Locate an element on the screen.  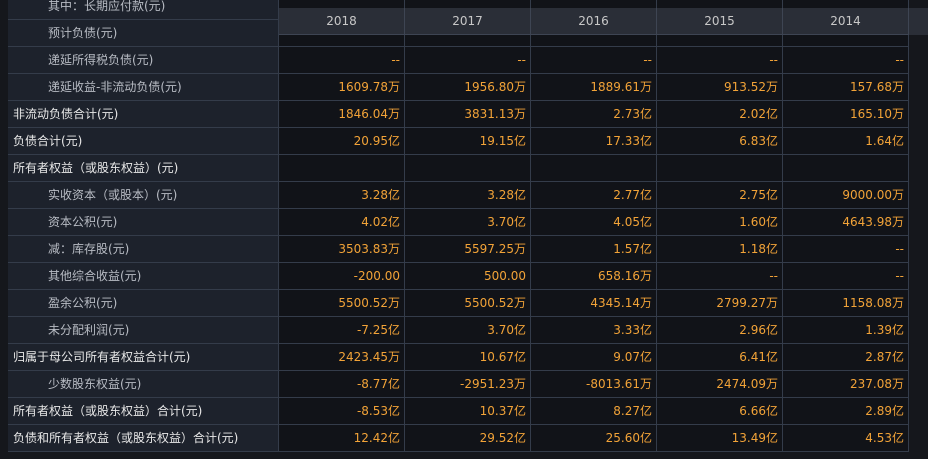
value-cell: 17.33亿 is located at coordinates (594, 141).